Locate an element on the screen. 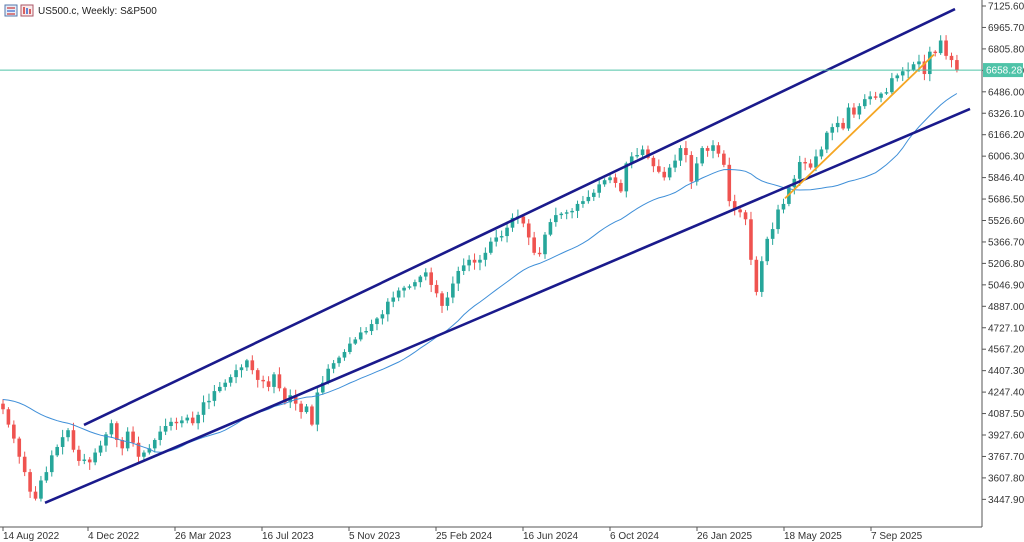  x-tick-label: 7 Sep 2025 is located at coordinates (897, 536).